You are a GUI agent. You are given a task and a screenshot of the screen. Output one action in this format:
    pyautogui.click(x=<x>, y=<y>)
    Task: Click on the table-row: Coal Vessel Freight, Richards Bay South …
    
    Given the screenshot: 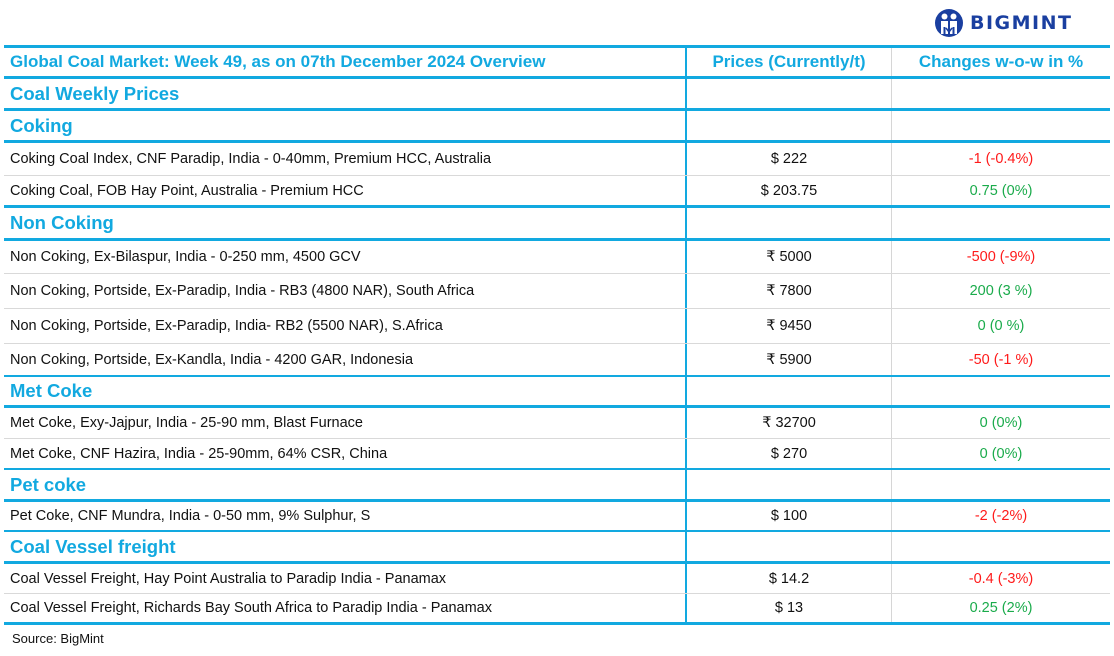 What is the action you would take?
    pyautogui.click(x=557, y=609)
    